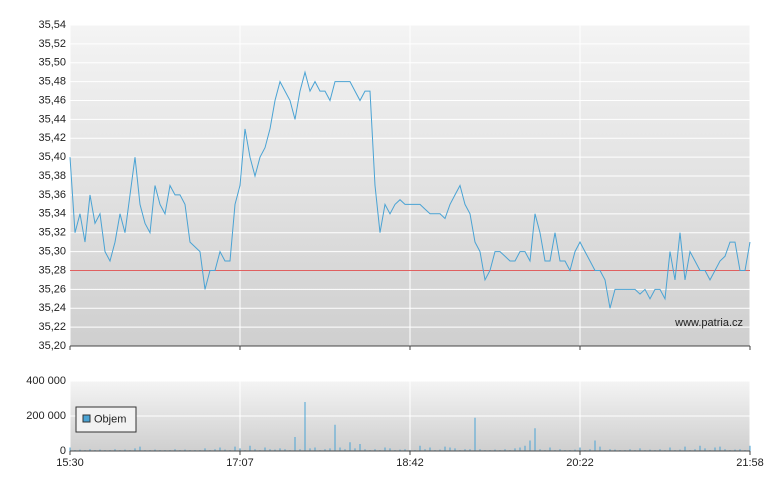 This screenshot has height=490, width=780. I want to click on watermark: www.patria.cz, so click(708, 323).